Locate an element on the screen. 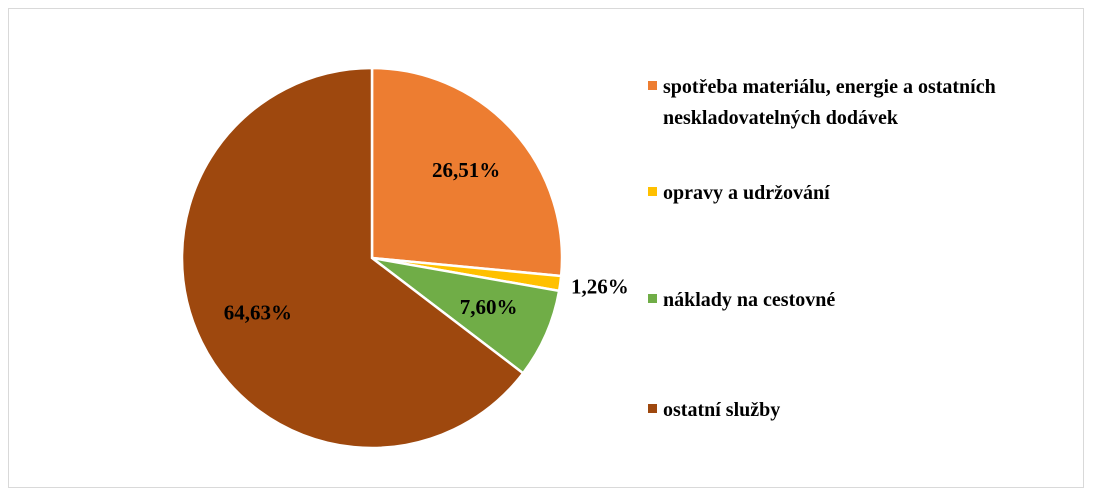 Image resolution: width=1094 pixels, height=497 pixels. legend-label: ostatní služby is located at coordinates (722, 410).